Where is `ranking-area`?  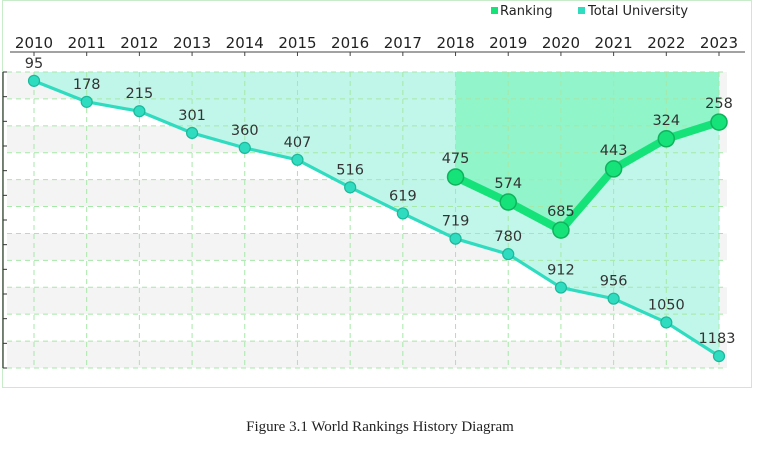
ranking-area is located at coordinates (587, 151).